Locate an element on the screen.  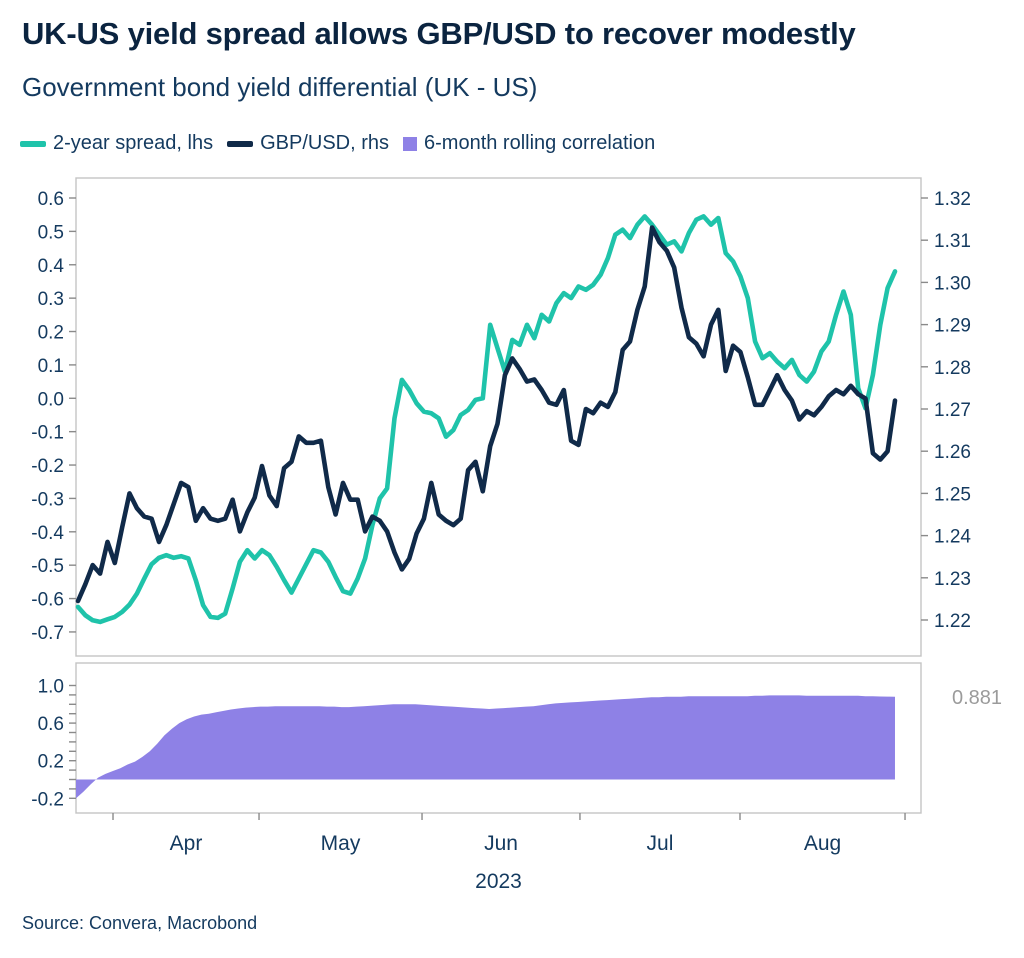
left-axis-tick-label: -0.3 is located at coordinates (47, 499).